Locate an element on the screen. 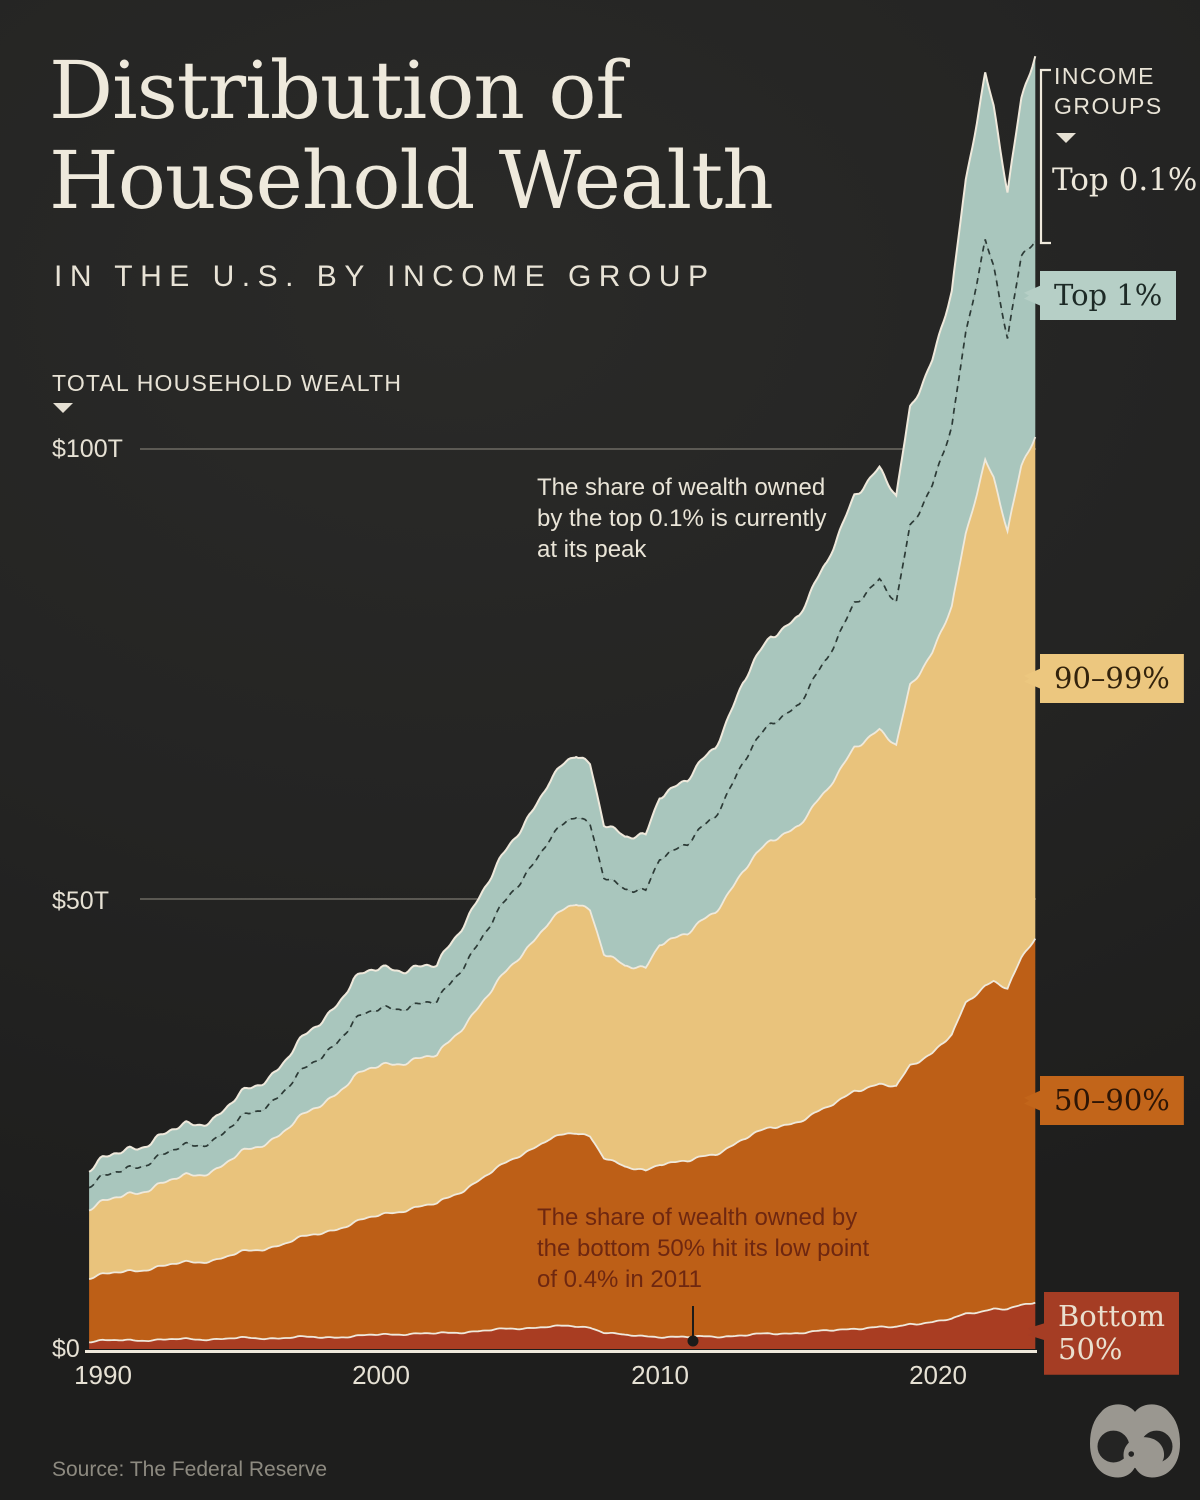  y-tick-100t: $100T is located at coordinates (87, 449).